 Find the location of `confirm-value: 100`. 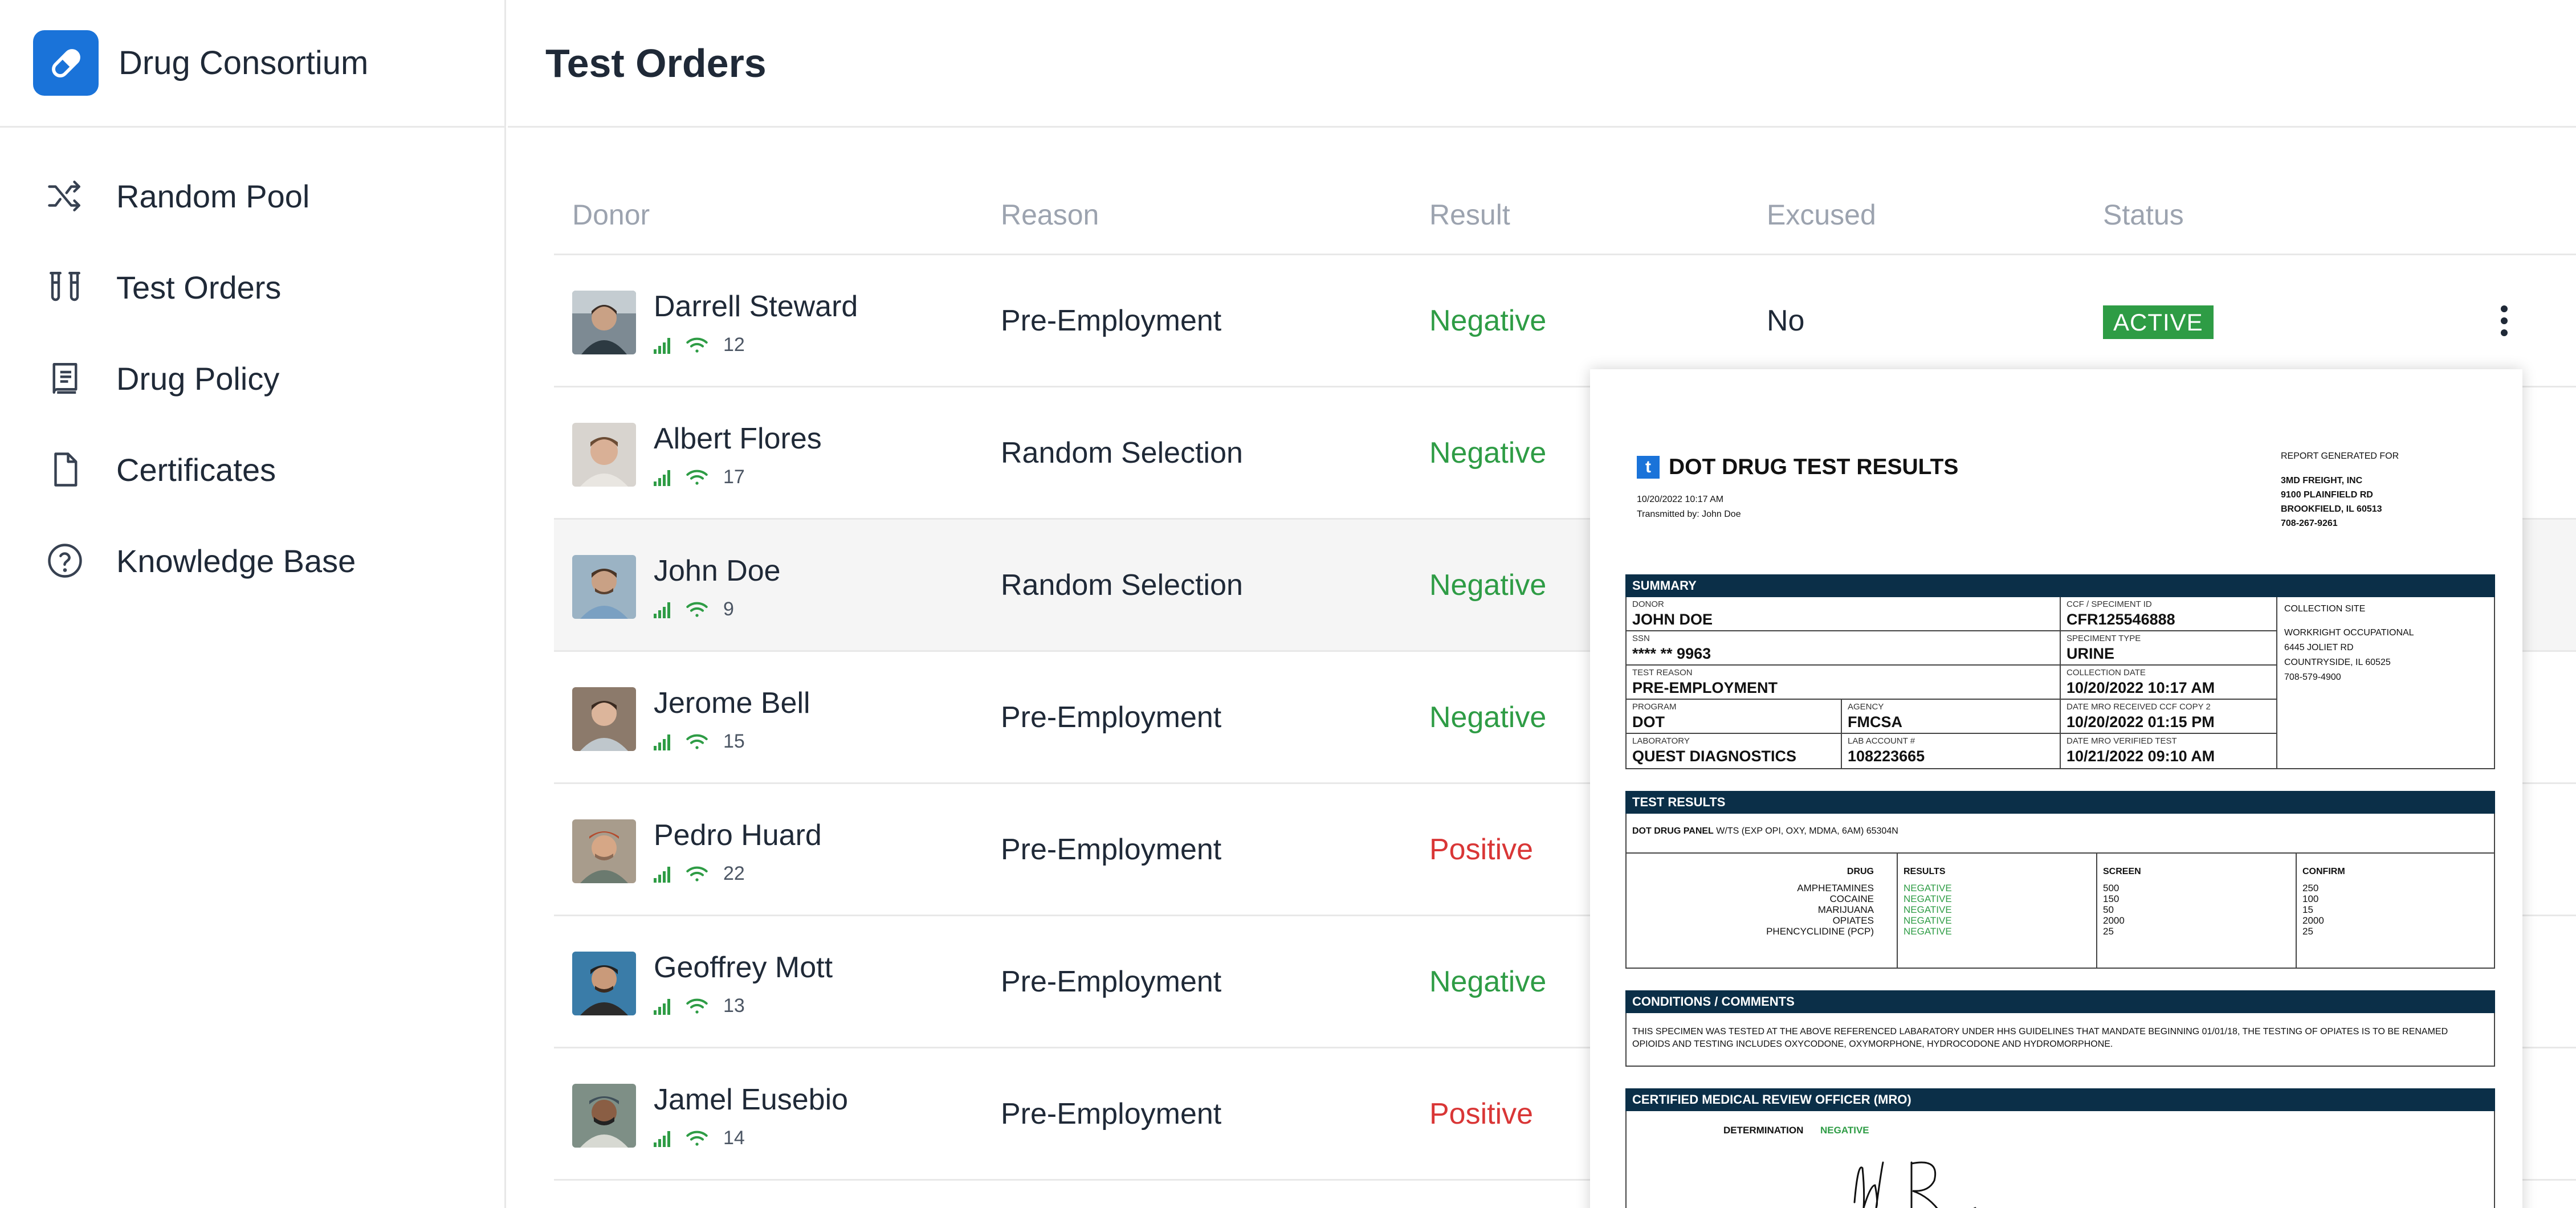

confirm-value: 100 is located at coordinates (2310, 898).